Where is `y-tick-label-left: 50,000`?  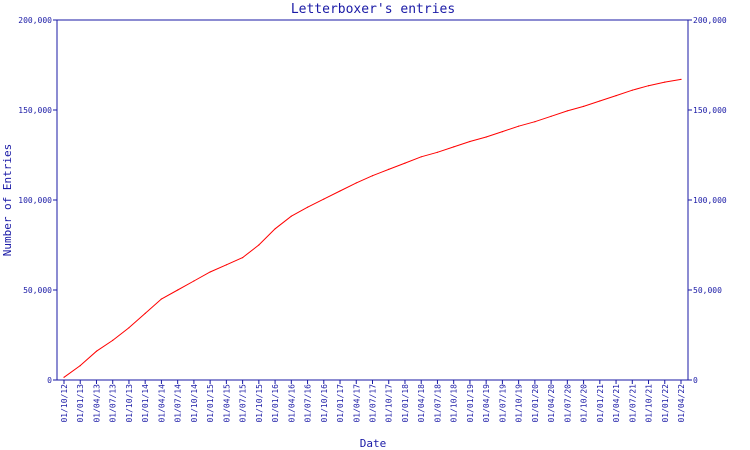 y-tick-label-left: 50,000 is located at coordinates (37, 290).